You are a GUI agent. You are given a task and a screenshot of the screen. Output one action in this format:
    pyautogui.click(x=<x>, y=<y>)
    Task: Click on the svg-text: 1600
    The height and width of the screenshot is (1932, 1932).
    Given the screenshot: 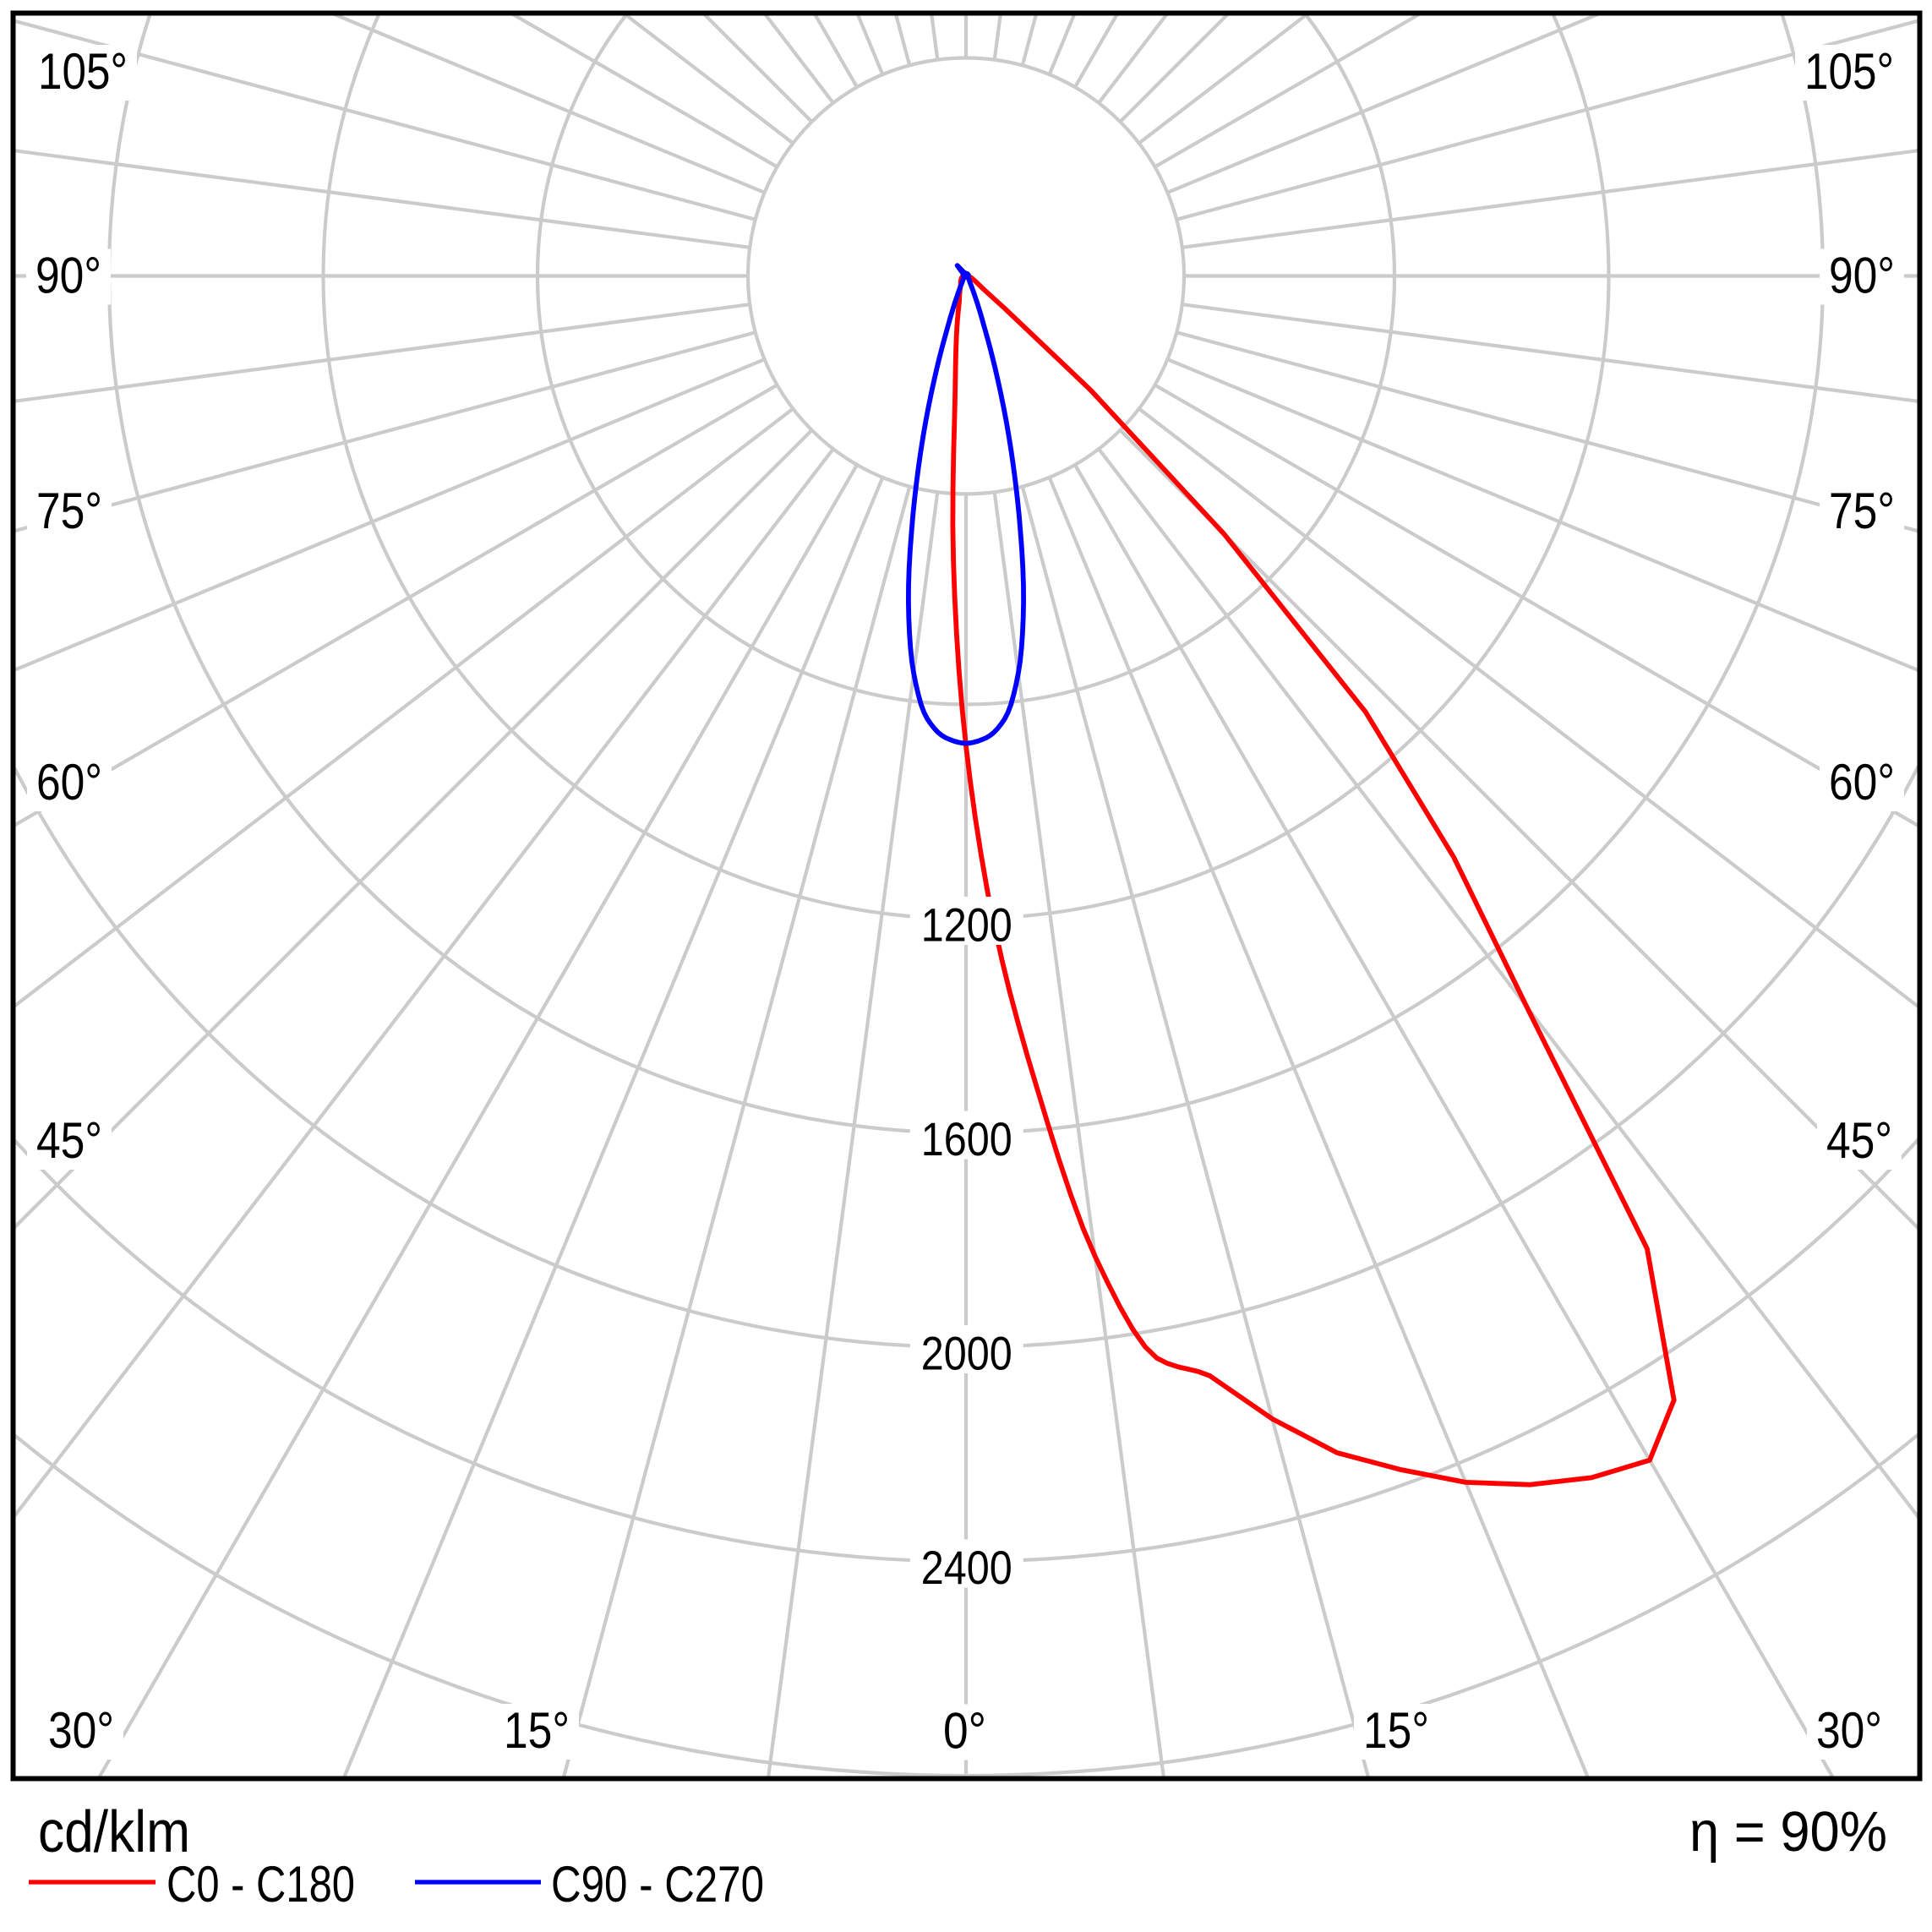 What is the action you would take?
    pyautogui.click(x=966, y=1138)
    